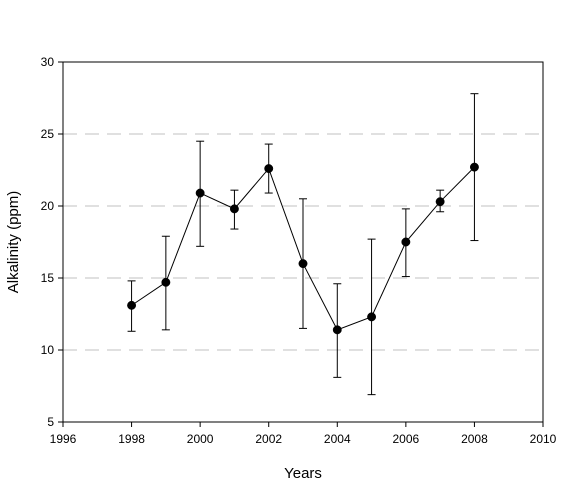 The height and width of the screenshot is (486, 575). I want to click on data-point-2000, so click(200, 193).